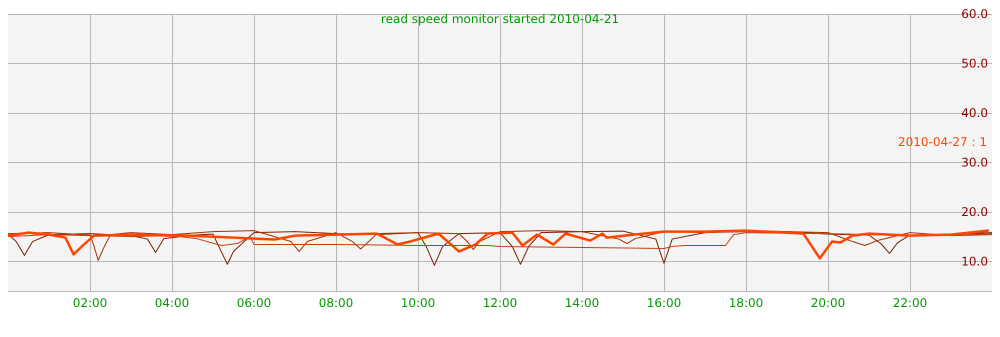 This screenshot has width=1000, height=337. What do you see at coordinates (664, 303) in the screenshot?
I see `x-tick-label: 16:00` at bounding box center [664, 303].